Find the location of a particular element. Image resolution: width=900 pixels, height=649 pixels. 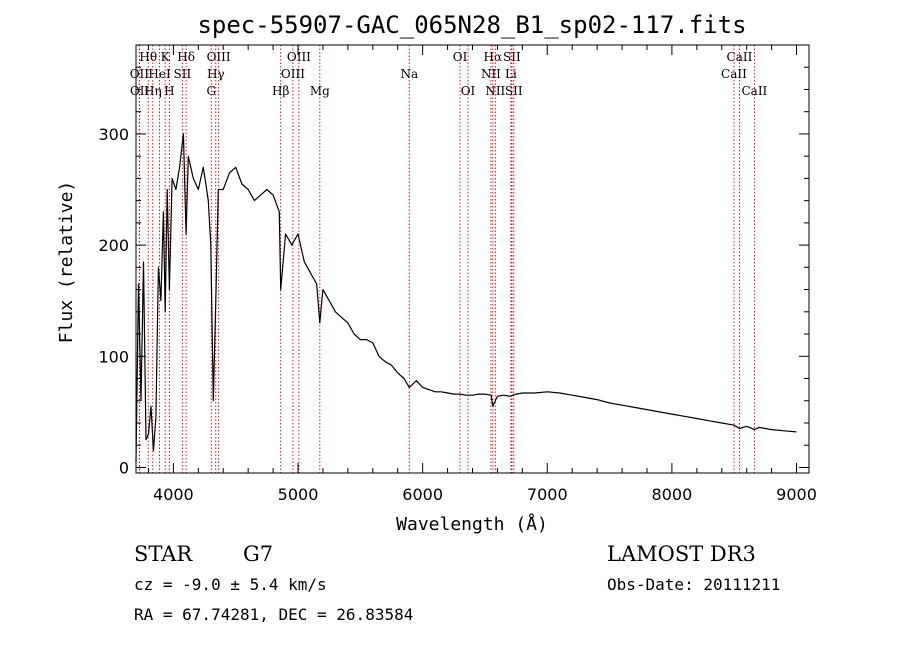

spectral-line-label: H is located at coordinates (169, 91).